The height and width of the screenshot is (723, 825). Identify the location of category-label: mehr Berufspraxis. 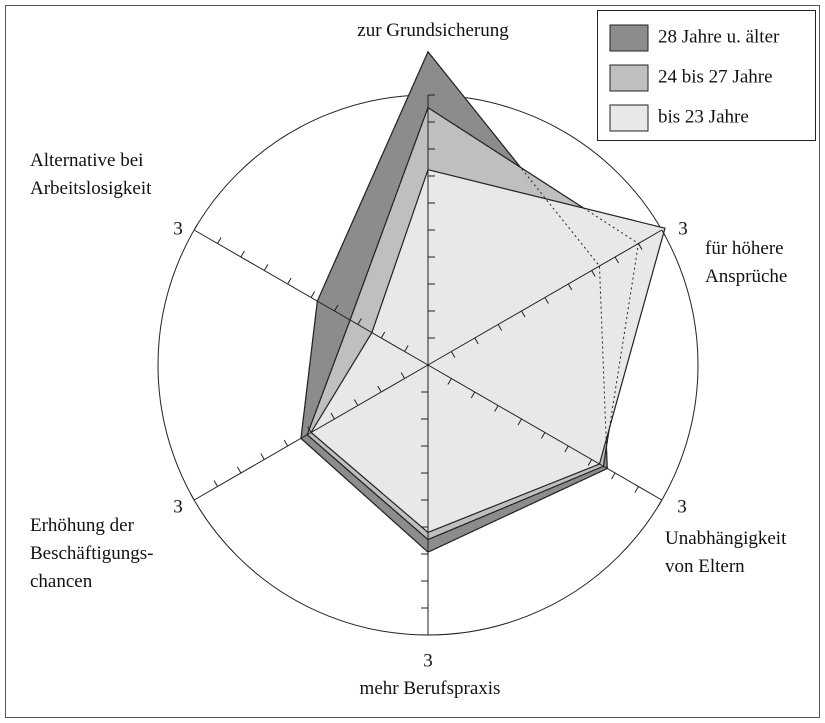
(430, 688).